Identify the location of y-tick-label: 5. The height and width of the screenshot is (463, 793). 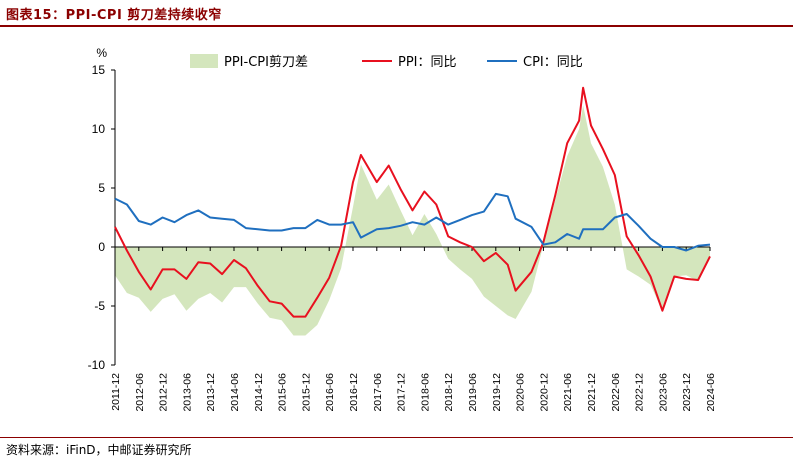
(101, 188).